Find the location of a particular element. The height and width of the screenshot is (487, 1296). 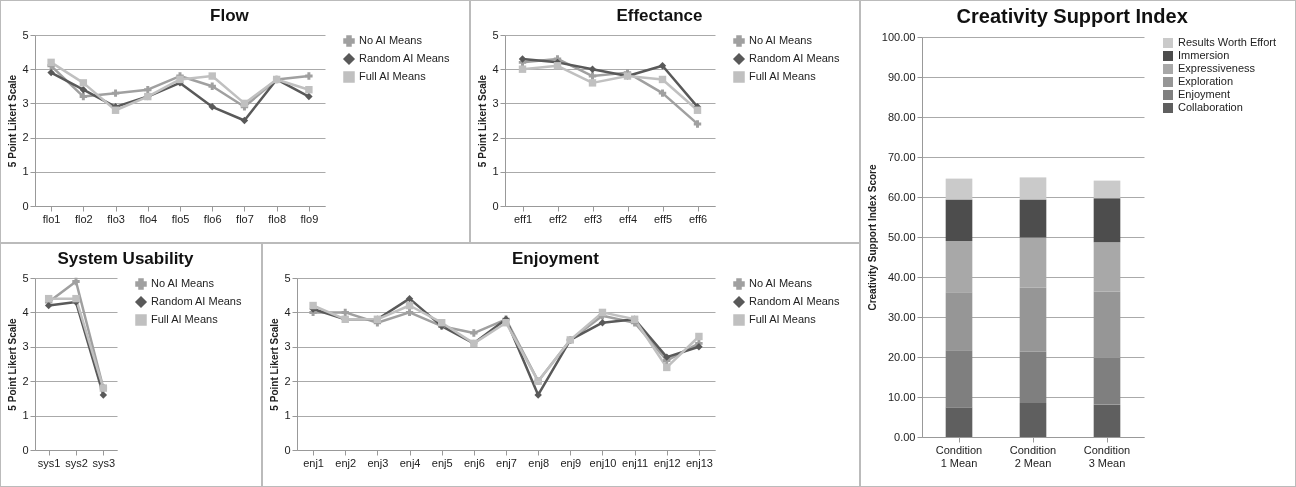

x-tick-label: enj9 is located at coordinates (571, 462).